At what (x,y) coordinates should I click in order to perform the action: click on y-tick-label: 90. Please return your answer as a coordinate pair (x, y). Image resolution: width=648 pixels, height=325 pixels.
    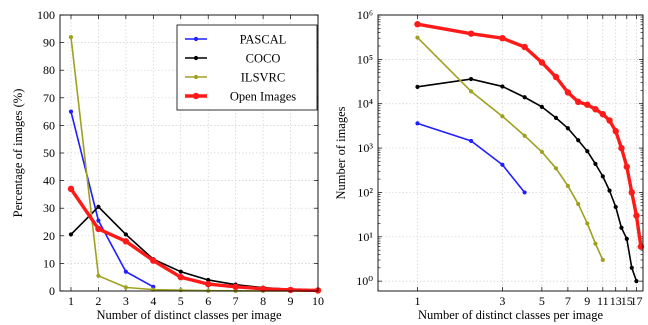
    Looking at the image, I should click on (49, 43).